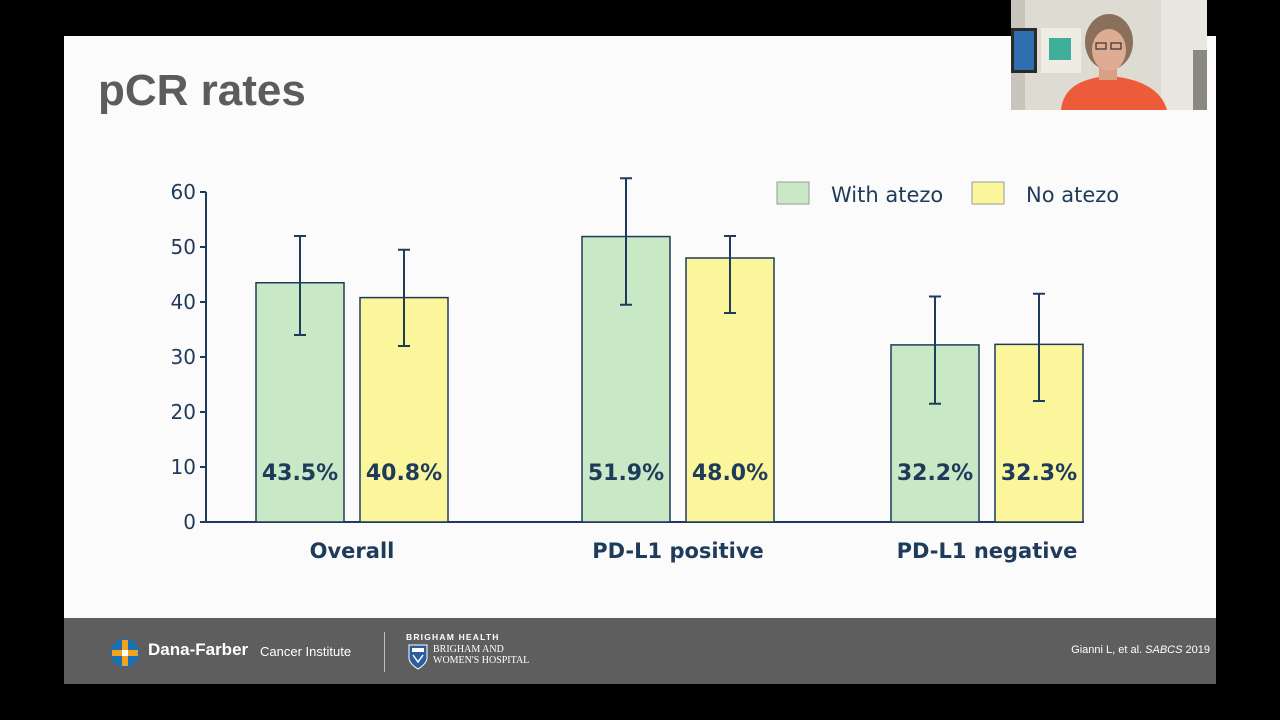  What do you see at coordinates (306, 651) in the screenshot?
I see `dana-farber-suffix: Cancer Institute` at bounding box center [306, 651].